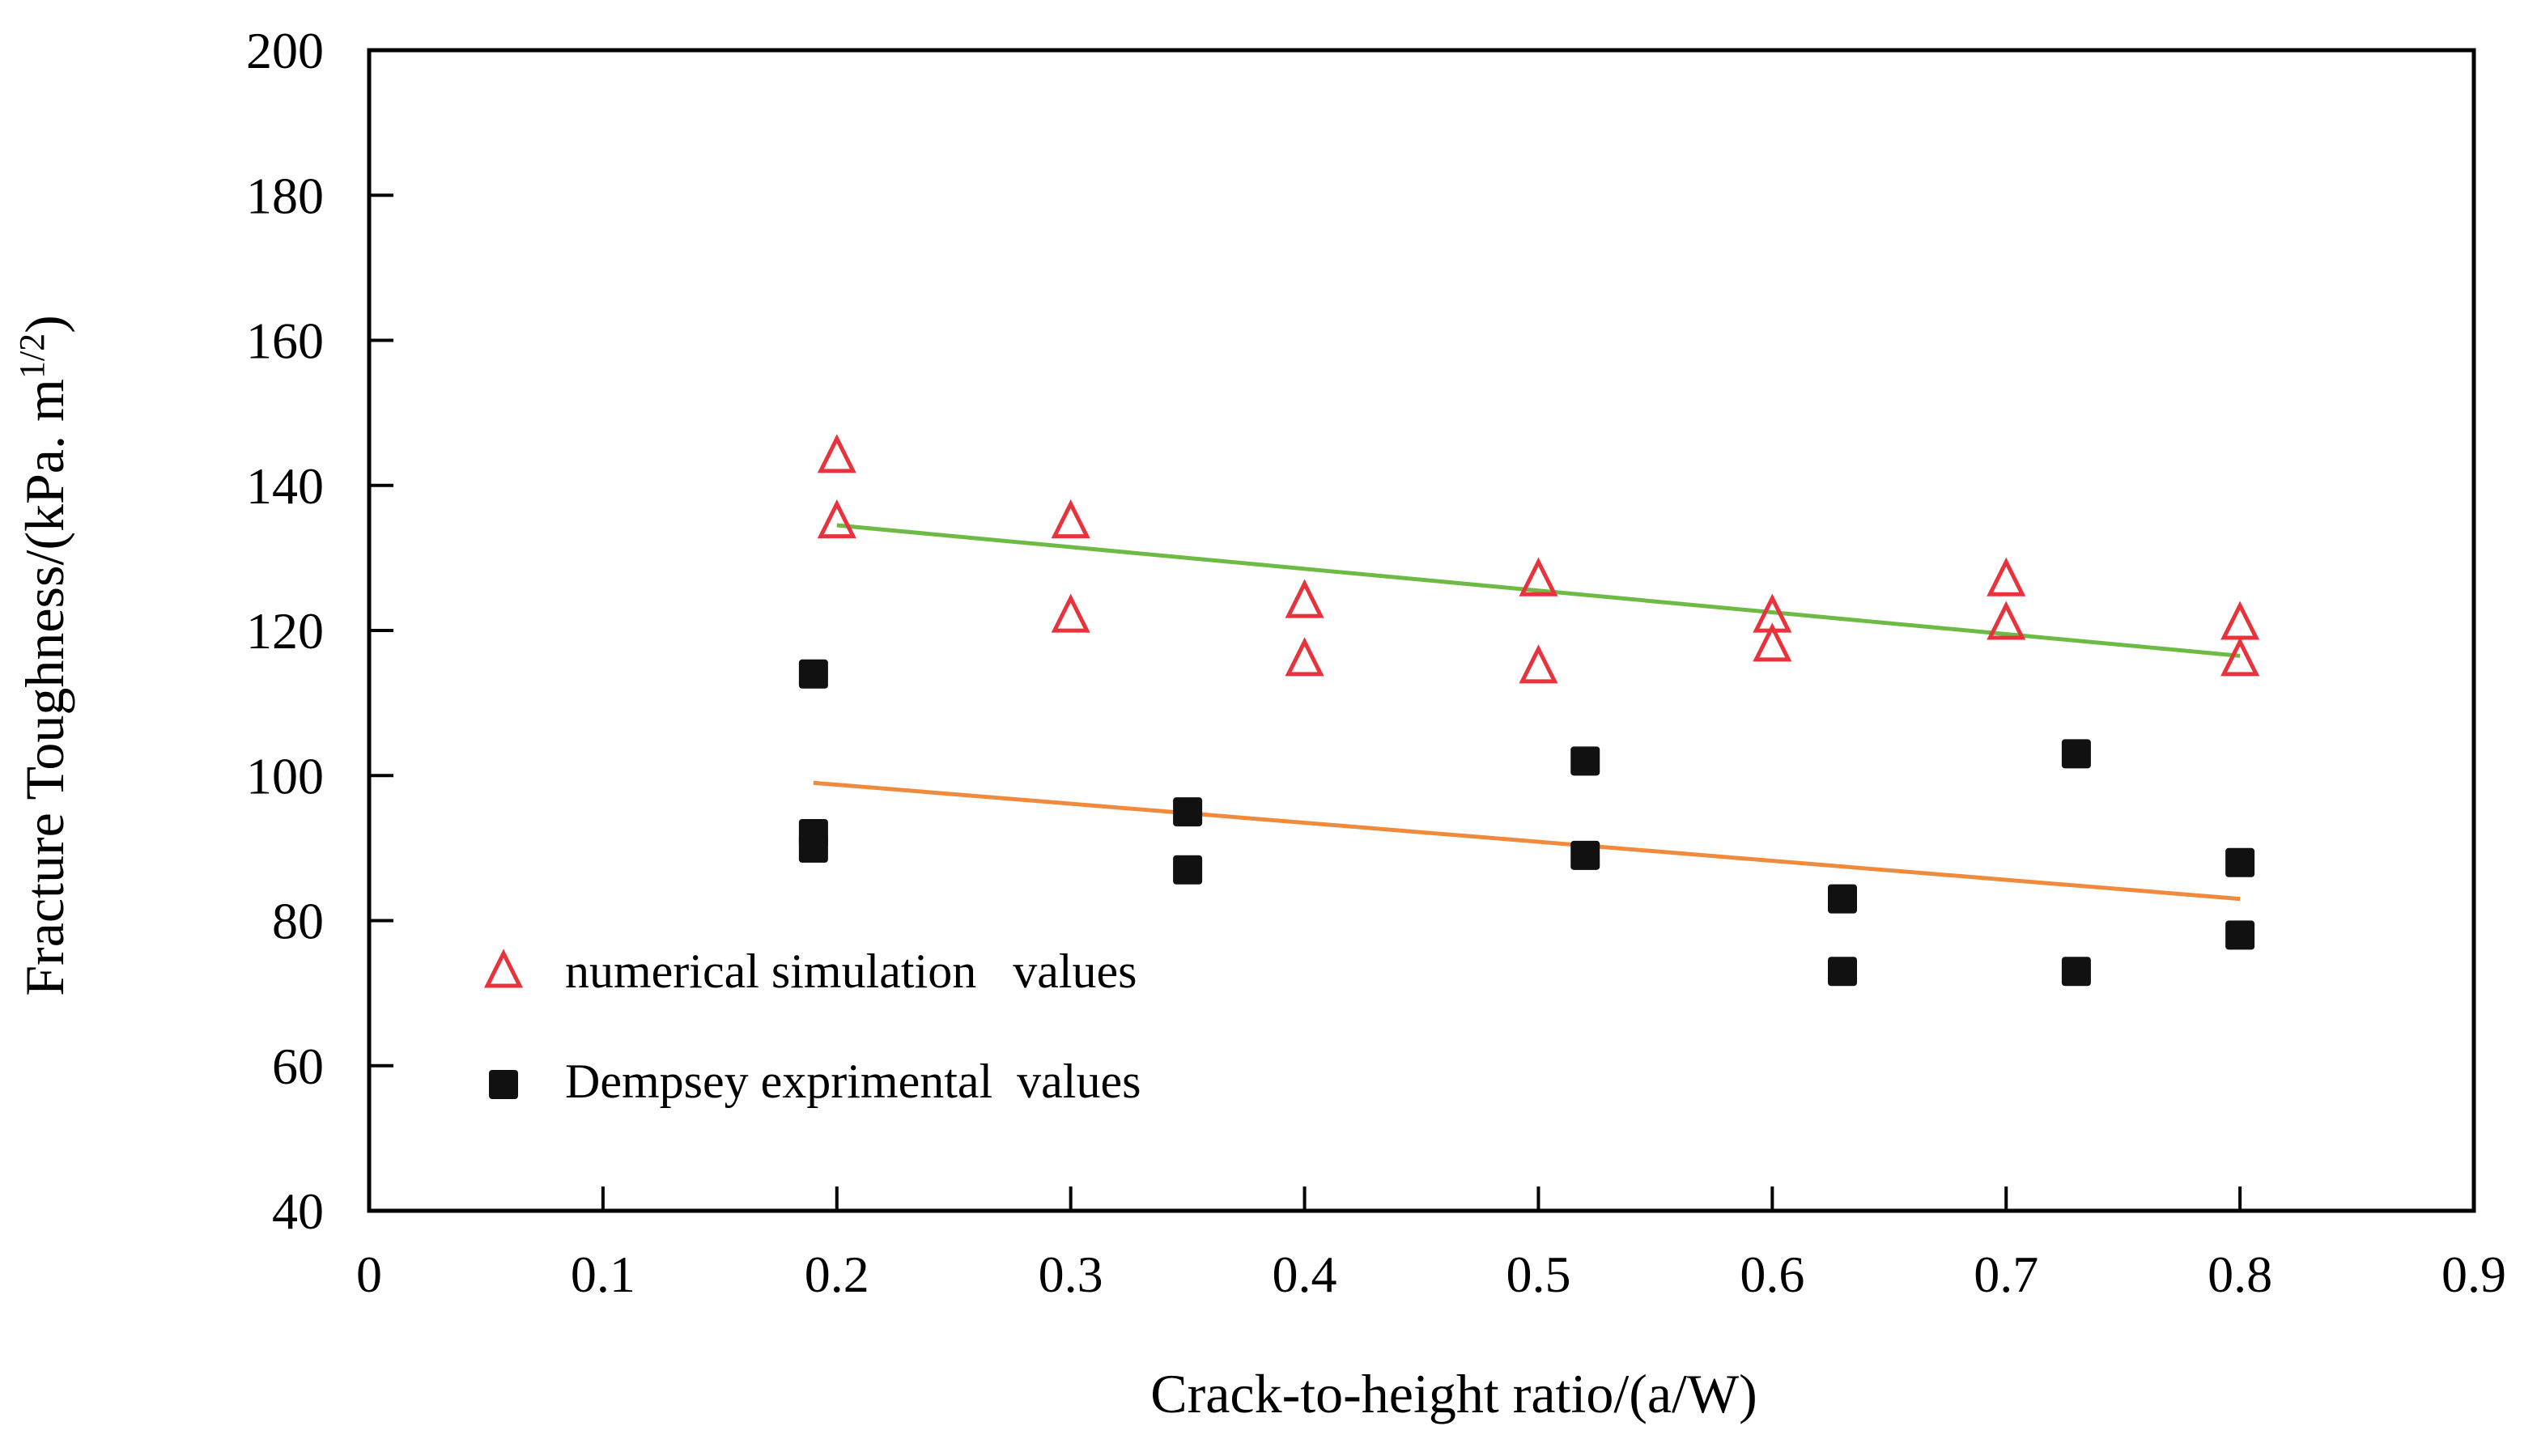 This screenshot has width=2537, height=1456. What do you see at coordinates (2006, 1274) in the screenshot?
I see `x-tick-label: 0.7` at bounding box center [2006, 1274].